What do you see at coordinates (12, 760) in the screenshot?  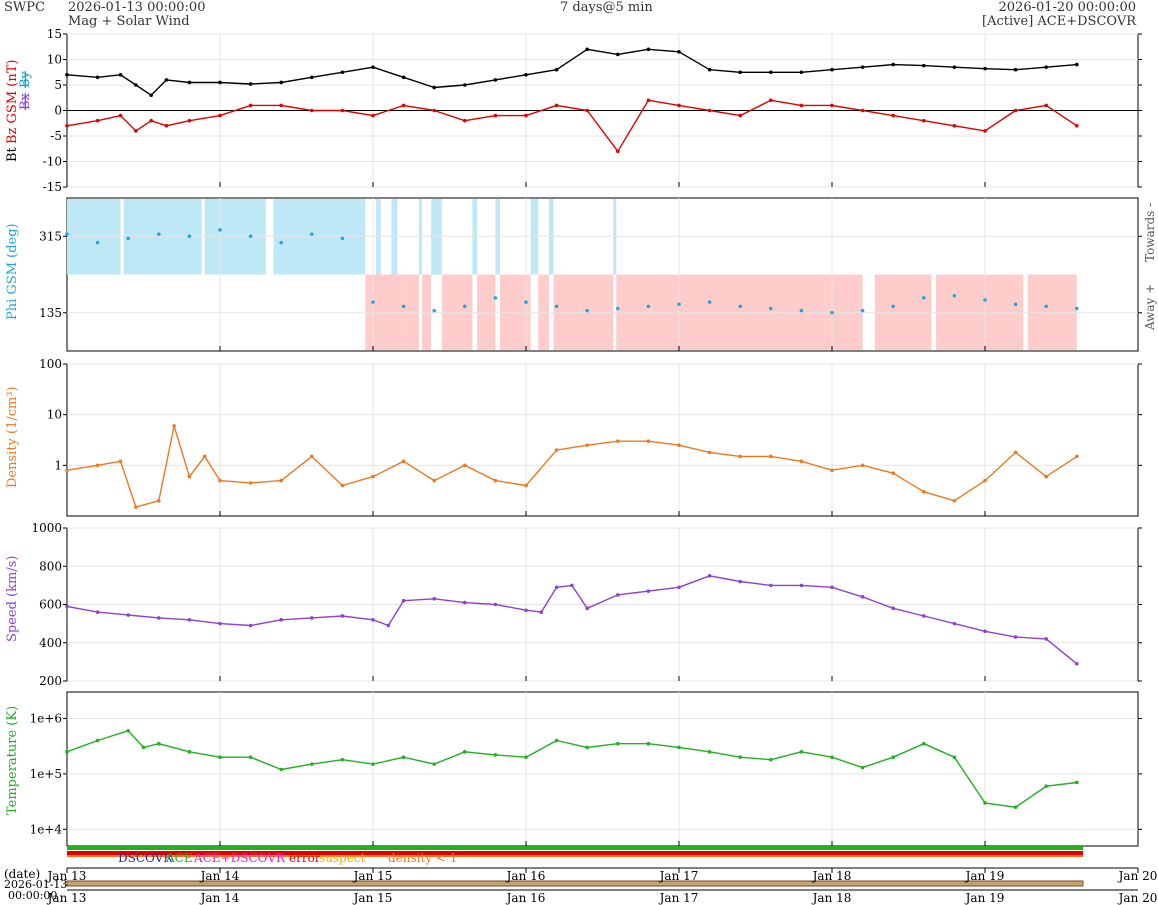 I see `temperature-axis-label: Temperature (K)` at bounding box center [12, 760].